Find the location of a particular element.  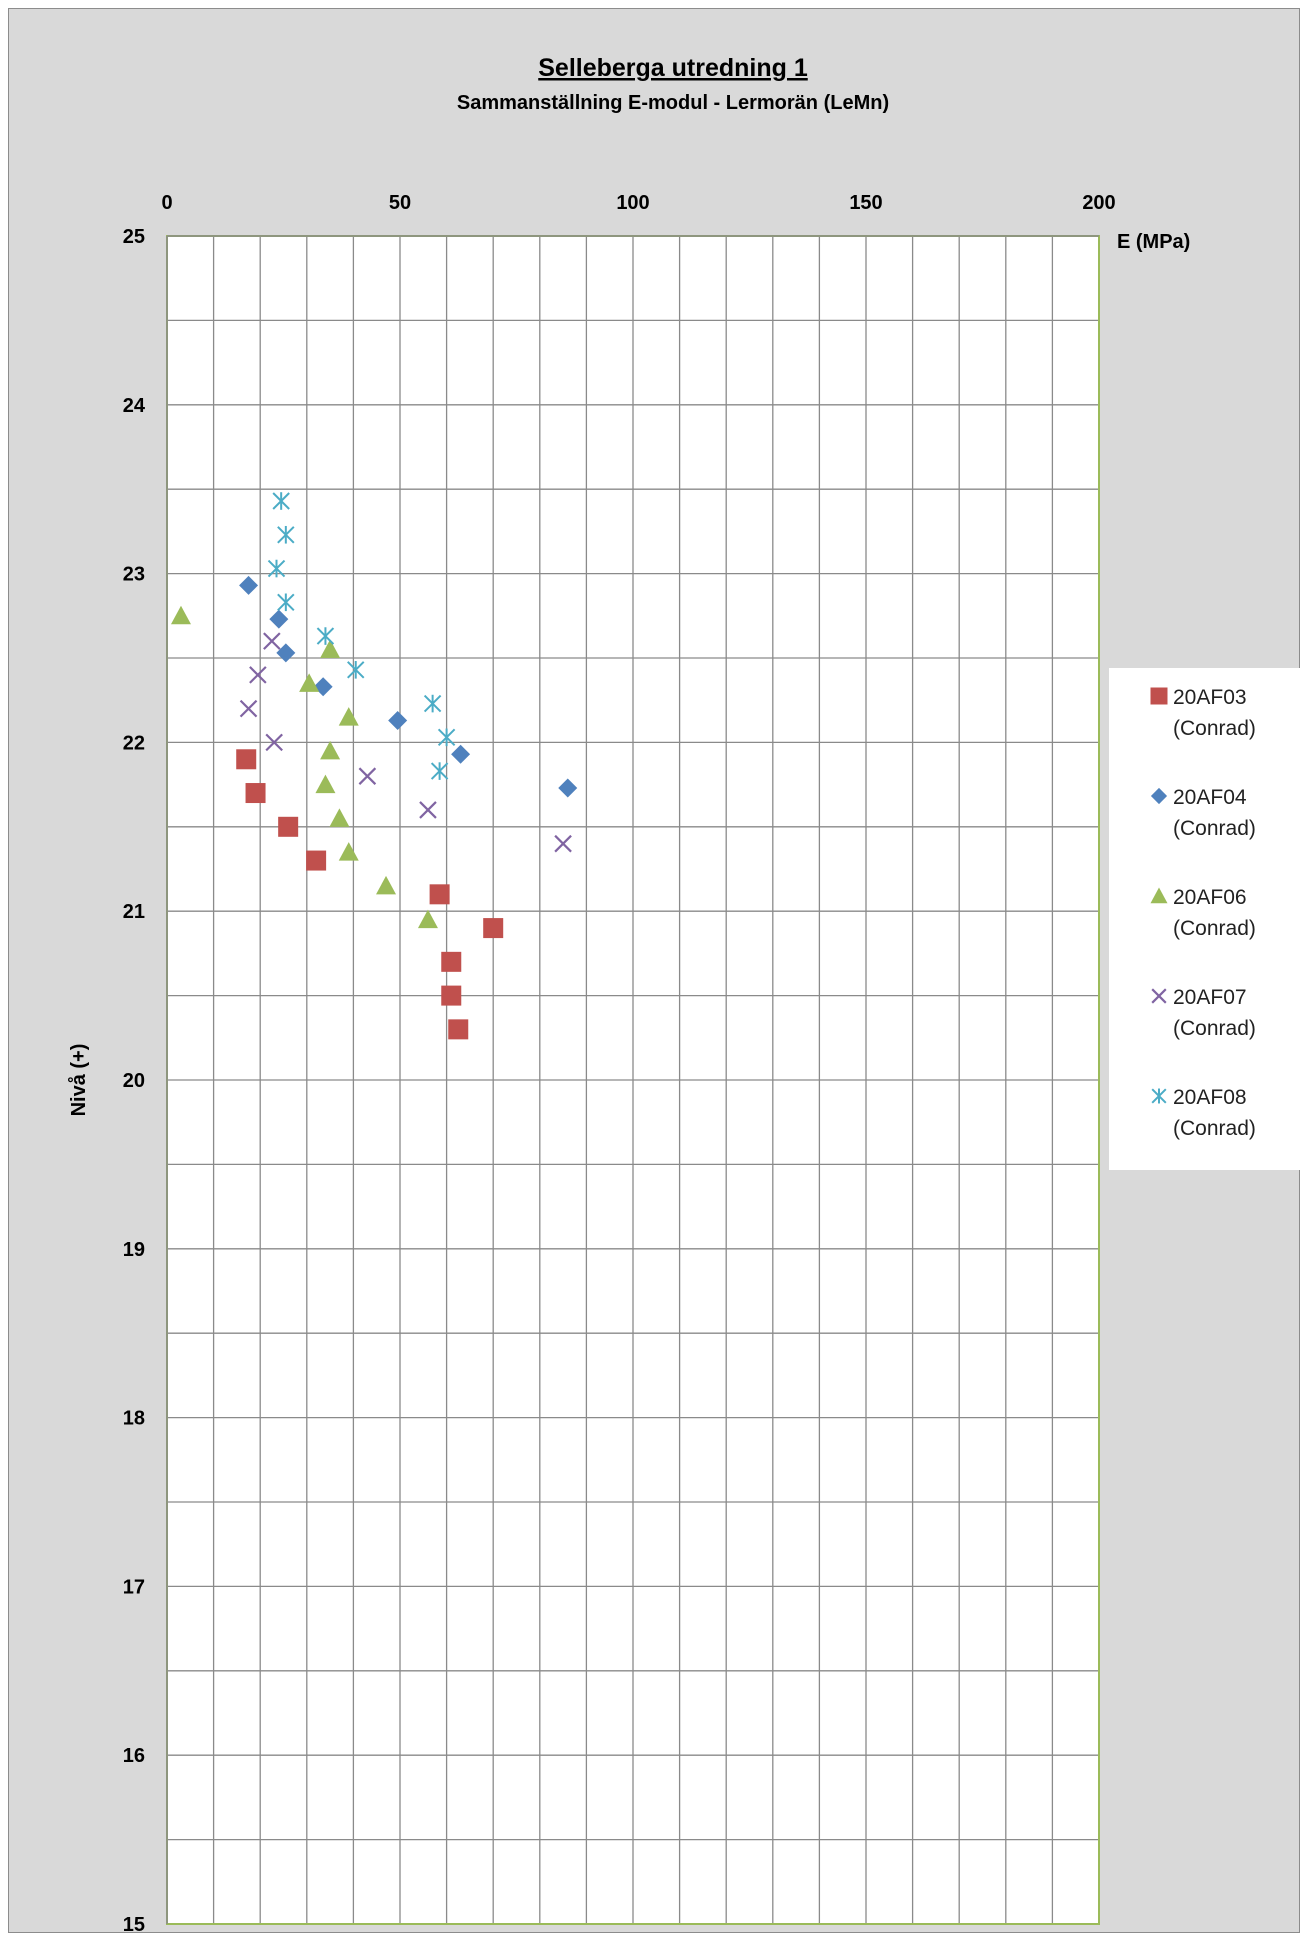

y-tick-label: 19 is located at coordinates (134, 1250).